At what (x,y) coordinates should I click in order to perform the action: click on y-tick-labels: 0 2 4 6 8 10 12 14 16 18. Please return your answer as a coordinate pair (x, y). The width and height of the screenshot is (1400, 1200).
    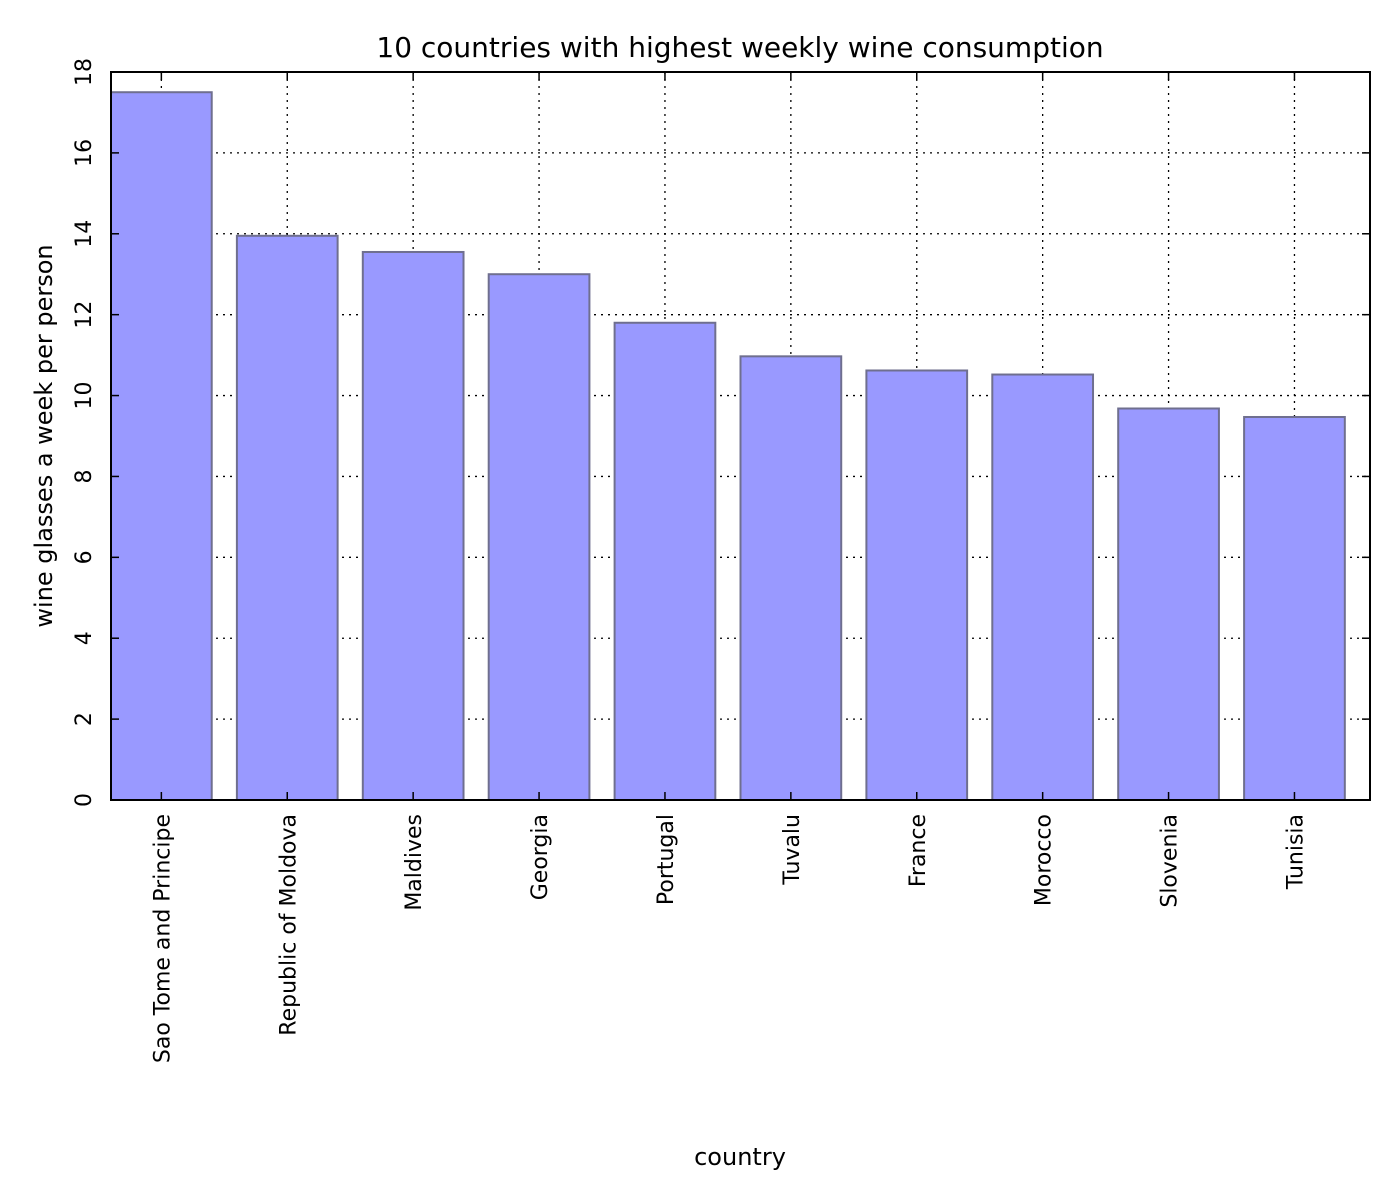
    Looking at the image, I should click on (84, 432).